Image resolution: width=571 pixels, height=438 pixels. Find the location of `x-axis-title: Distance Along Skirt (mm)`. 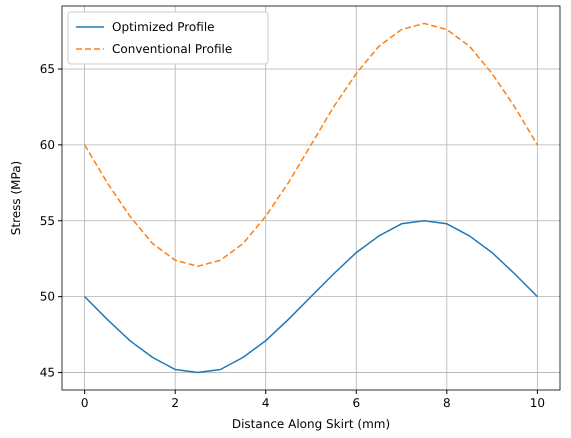

x-axis-title: Distance Along Skirt (mm) is located at coordinates (311, 424).